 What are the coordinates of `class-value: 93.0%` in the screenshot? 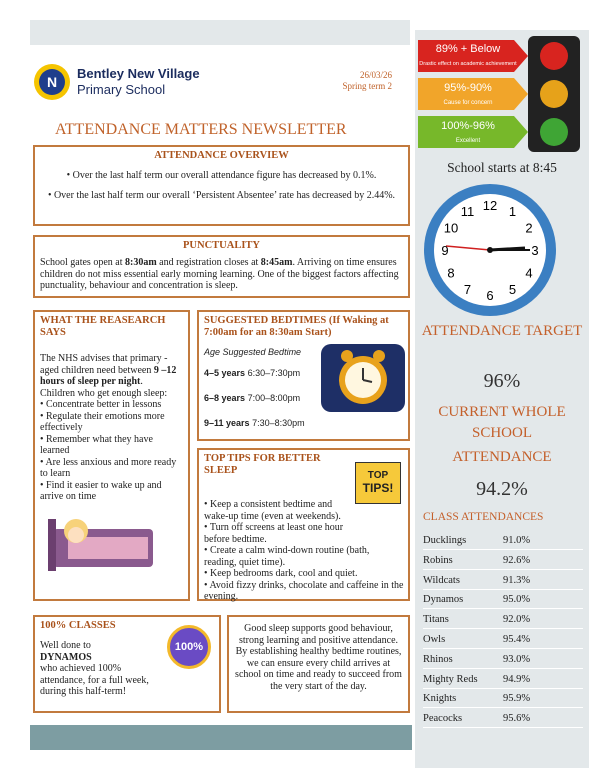 It's located at (517, 659).